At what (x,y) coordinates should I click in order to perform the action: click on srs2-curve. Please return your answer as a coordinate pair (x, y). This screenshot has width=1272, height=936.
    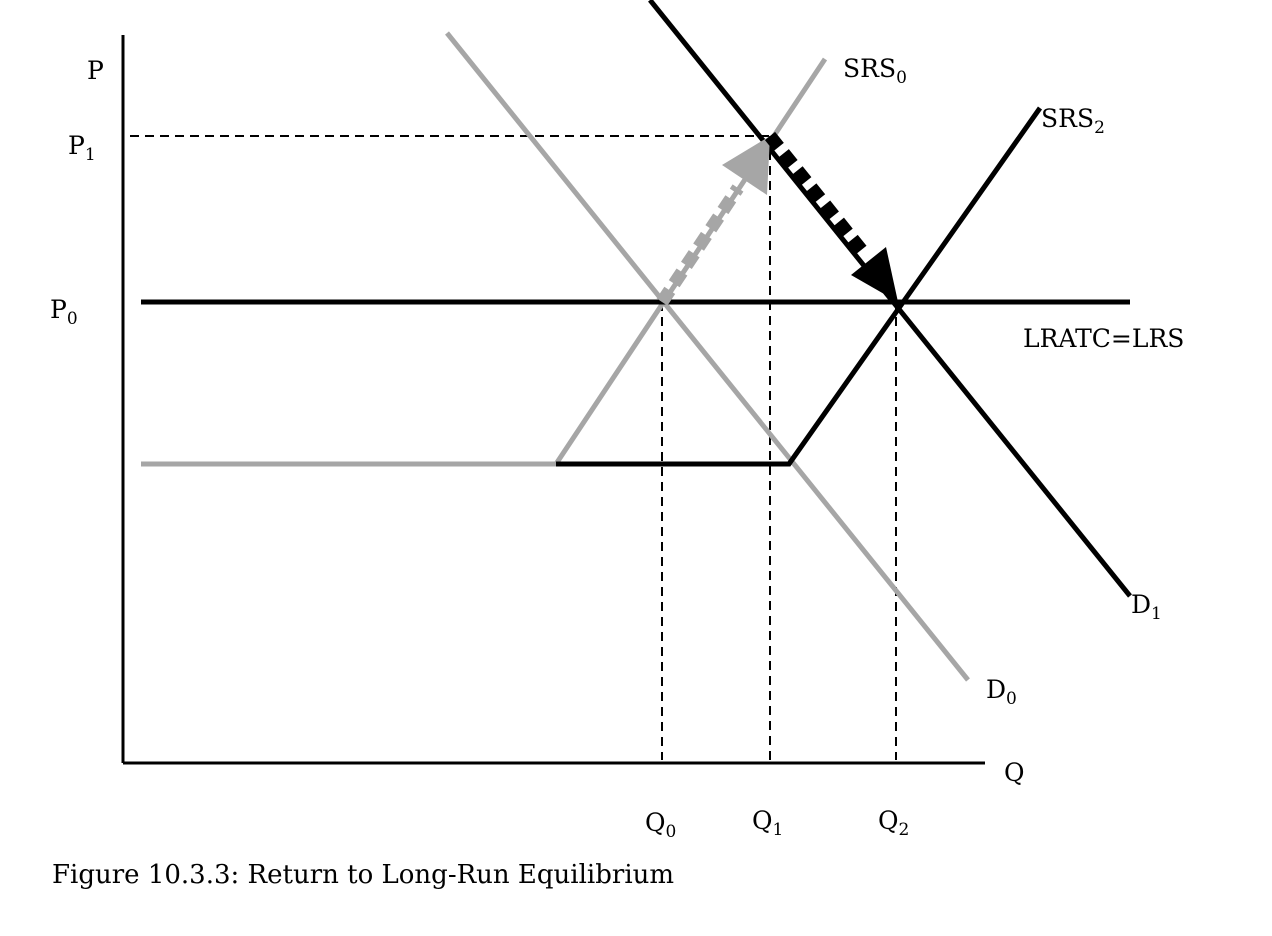
    Looking at the image, I should click on (799, 286).